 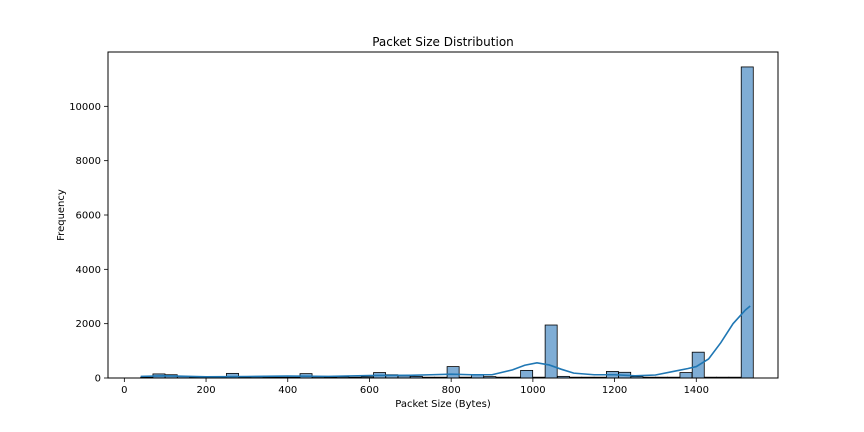 What do you see at coordinates (443, 42) in the screenshot?
I see `chart-title: Packet Size Distribution` at bounding box center [443, 42].